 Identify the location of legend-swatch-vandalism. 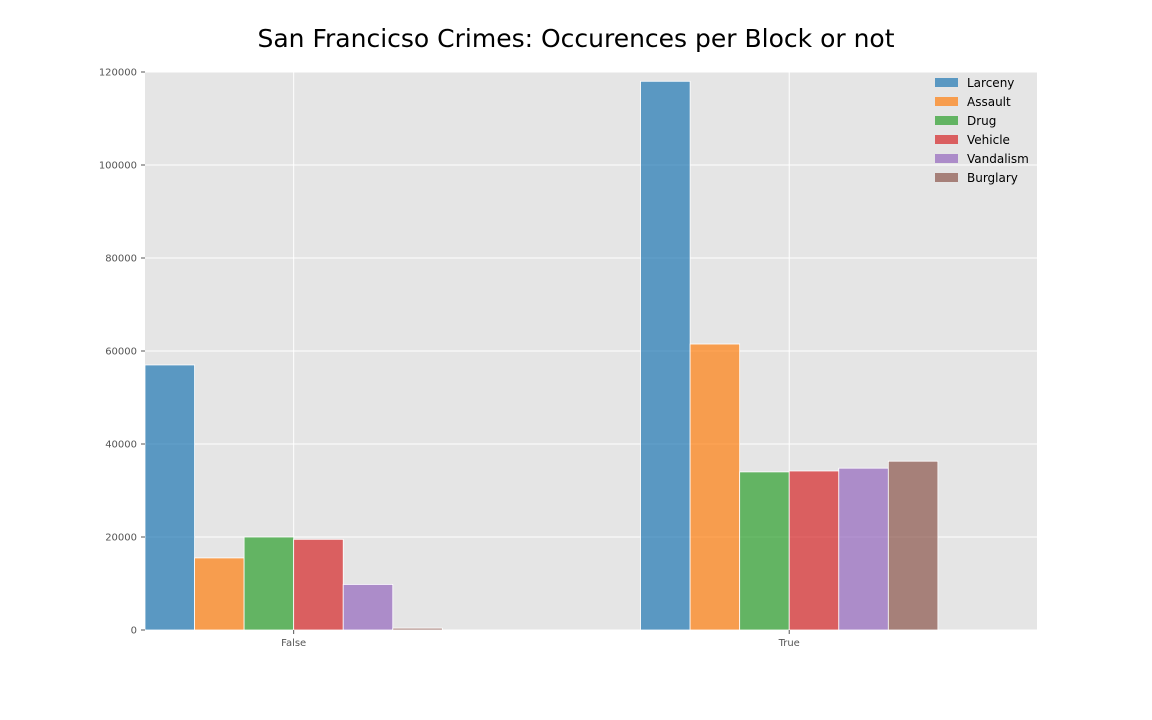
(946, 158).